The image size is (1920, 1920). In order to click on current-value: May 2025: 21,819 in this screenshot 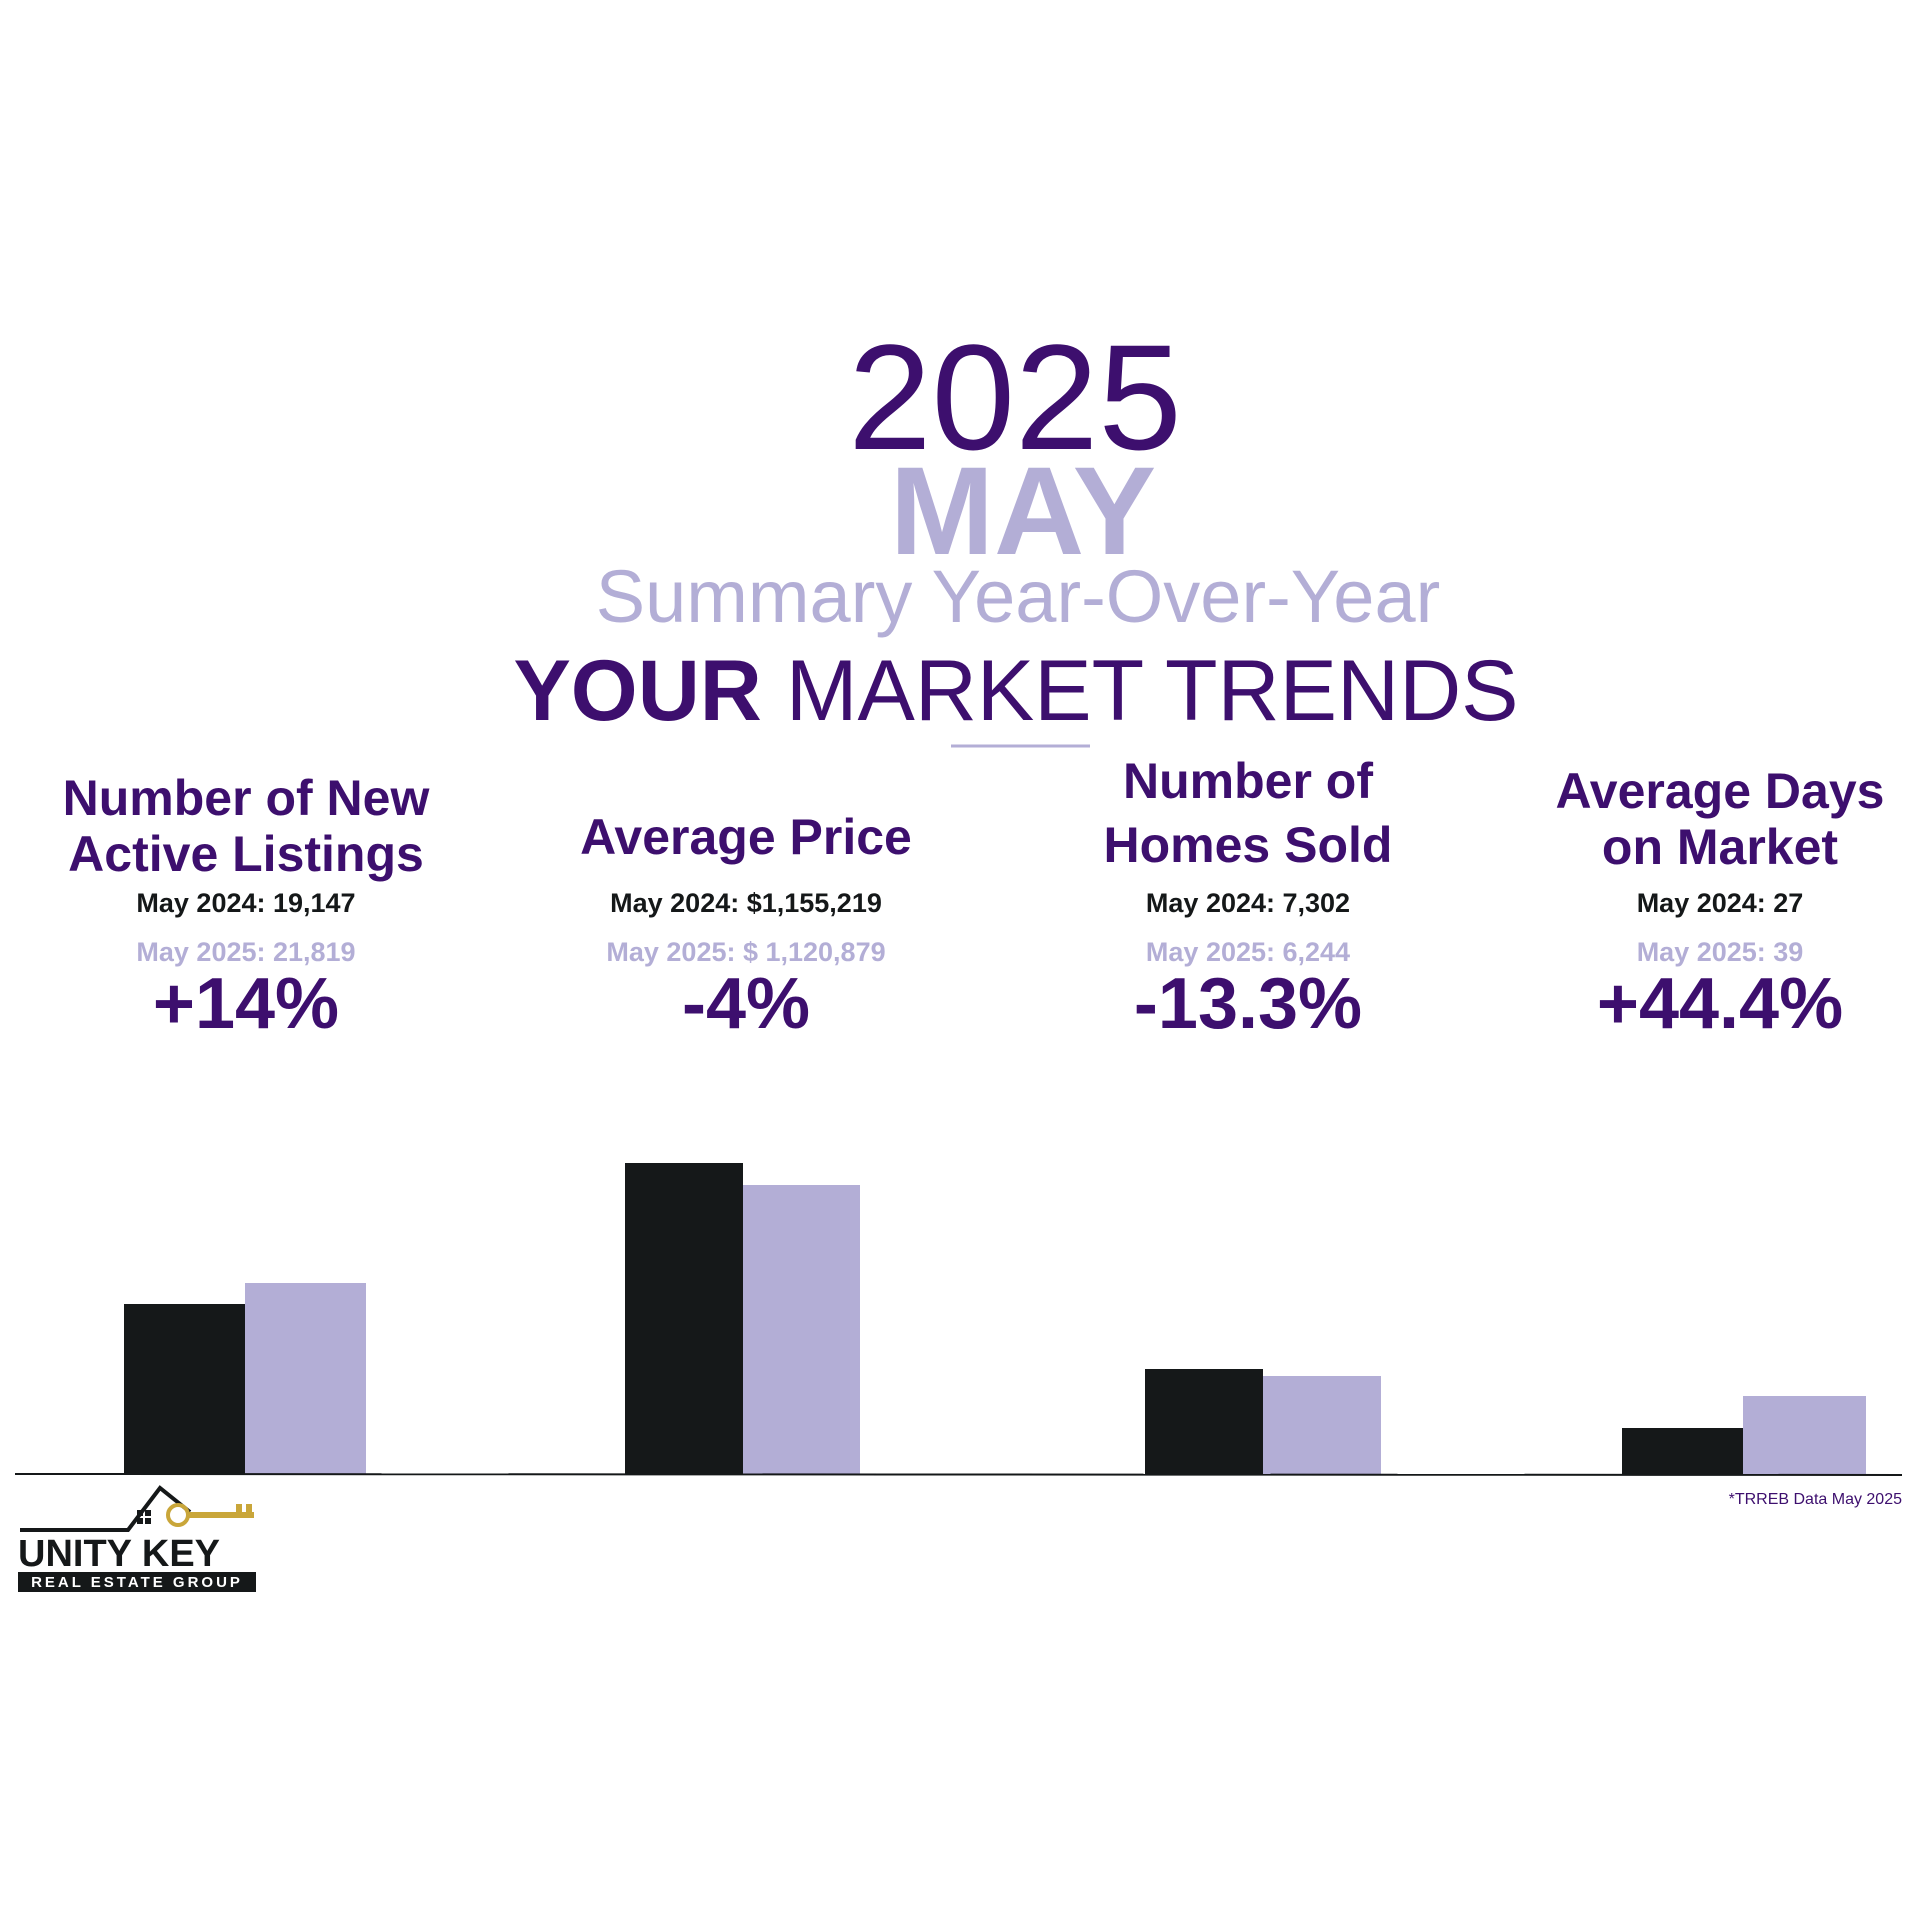, I will do `click(245, 952)`.